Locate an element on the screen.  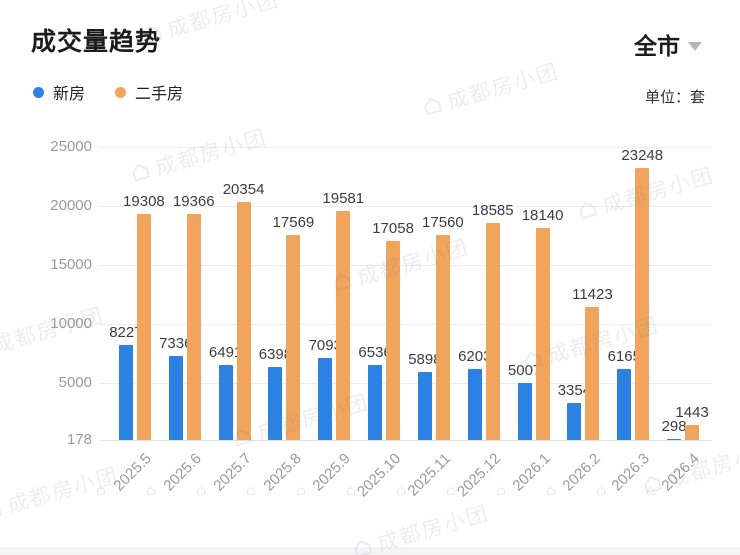
bar-value-label: 1443 is located at coordinates (692, 413).